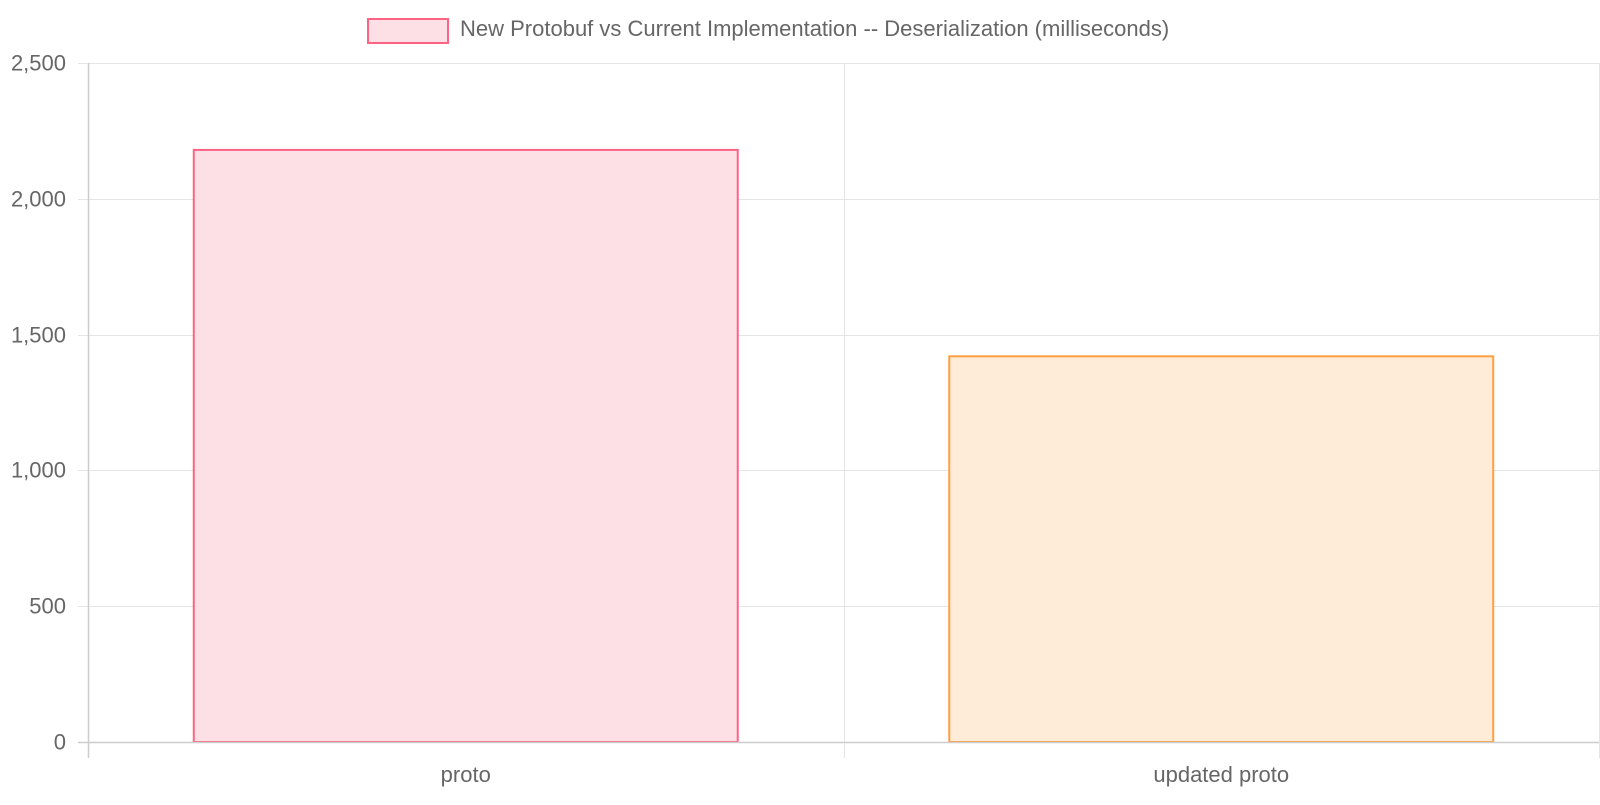  What do you see at coordinates (1221, 774) in the screenshot?
I see `x-tick-label: updated proto` at bounding box center [1221, 774].